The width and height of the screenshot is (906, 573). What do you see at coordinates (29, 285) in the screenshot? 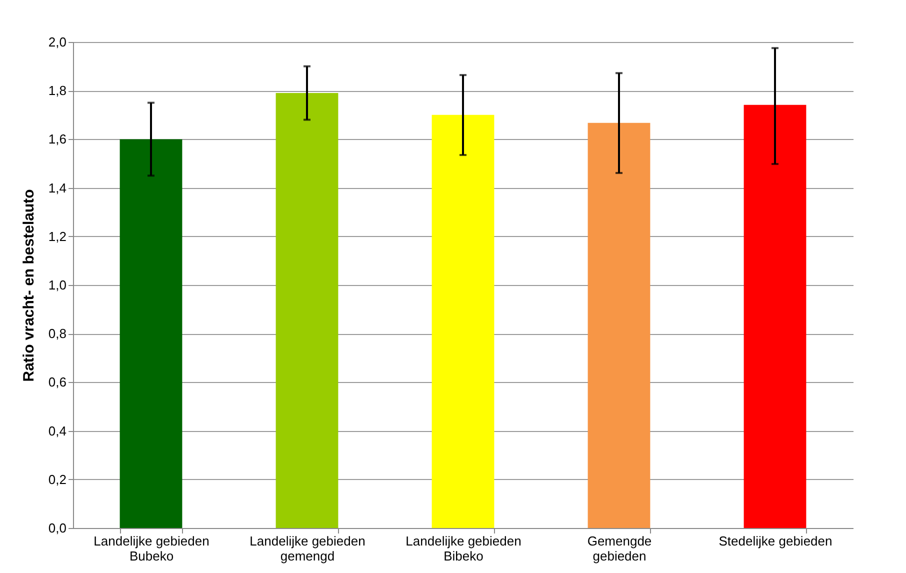
I see `y-axis-title: Ratio vracht- en bestelauto` at bounding box center [29, 285].